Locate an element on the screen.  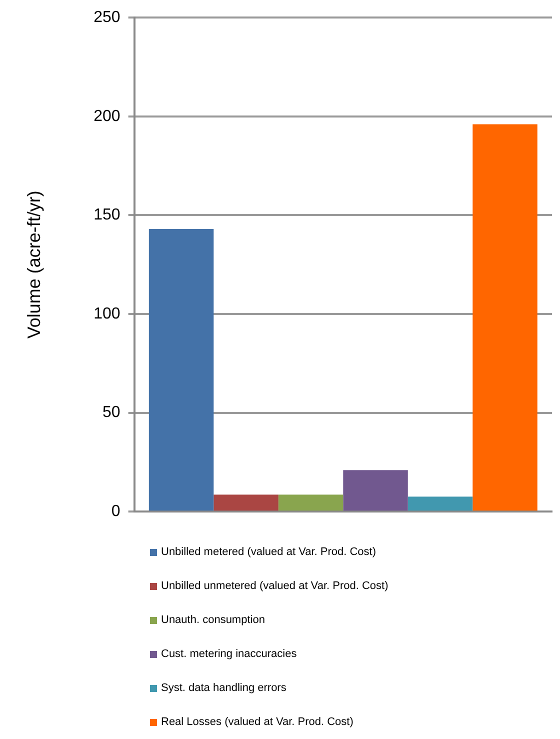
legend-label: Unbilled metered (valued at Var. Prod. Cost) is located at coordinates (268, 552).